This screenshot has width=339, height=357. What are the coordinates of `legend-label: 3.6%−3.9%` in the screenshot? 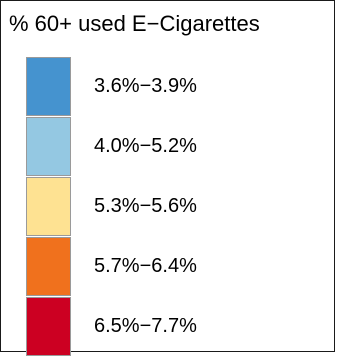 It's located at (145, 86).